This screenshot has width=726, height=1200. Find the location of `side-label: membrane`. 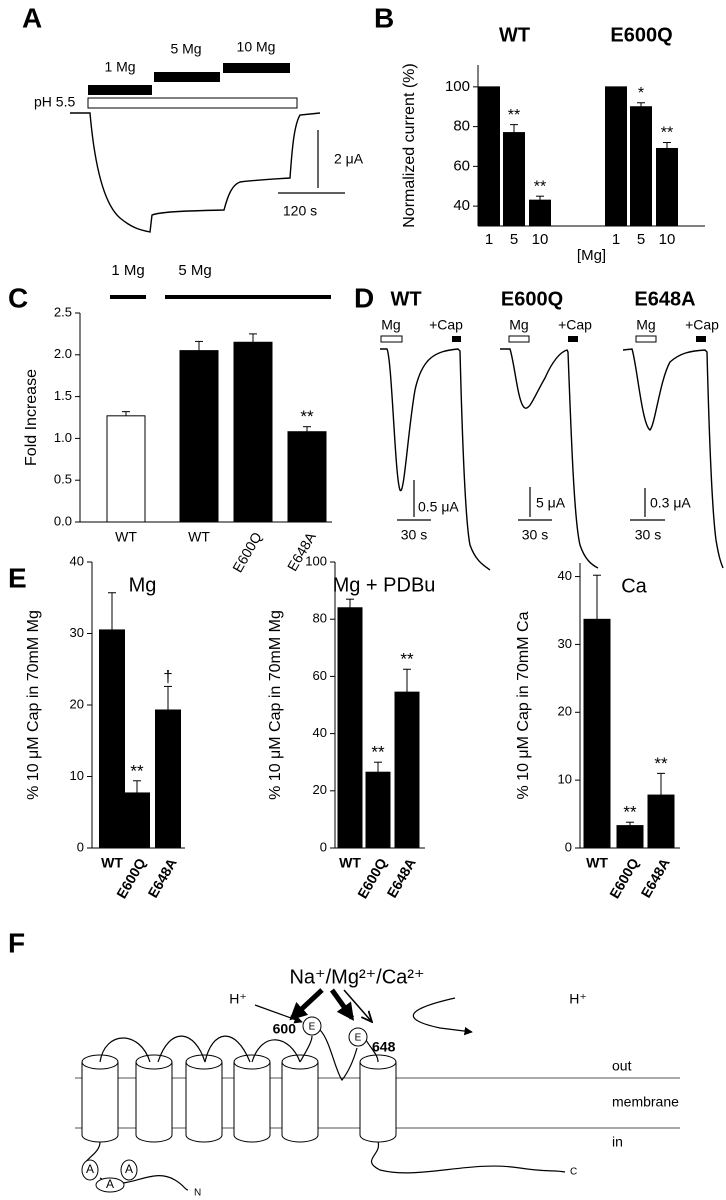

side-label: membrane is located at coordinates (645, 1102).